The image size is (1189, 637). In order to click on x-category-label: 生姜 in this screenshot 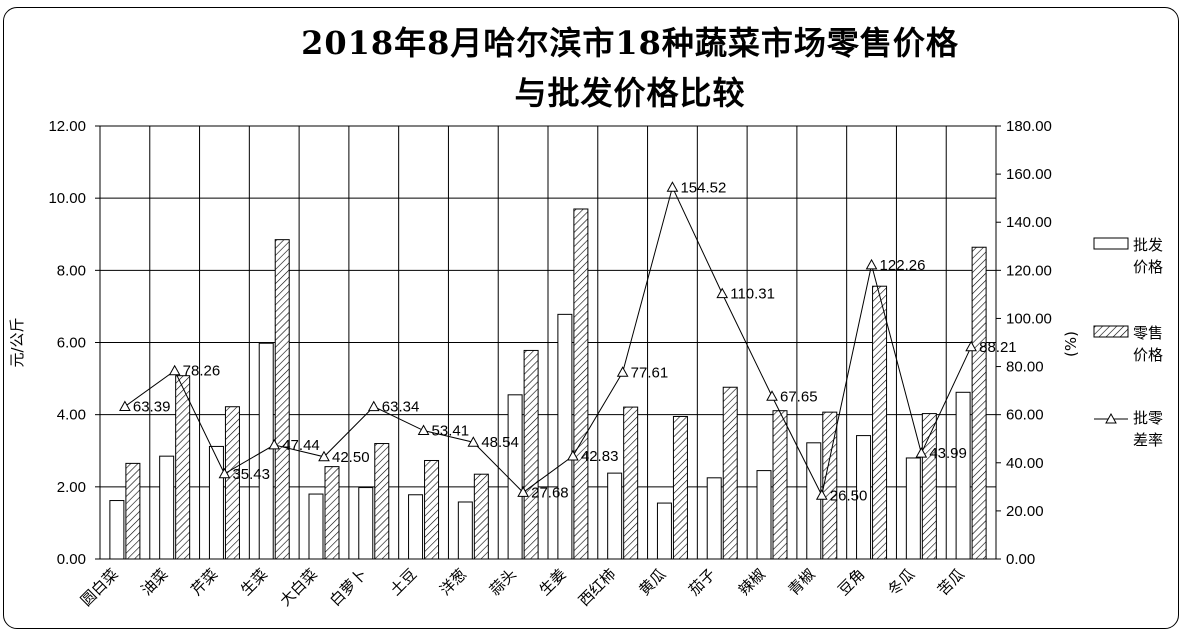, I will do `click(553, 582)`.